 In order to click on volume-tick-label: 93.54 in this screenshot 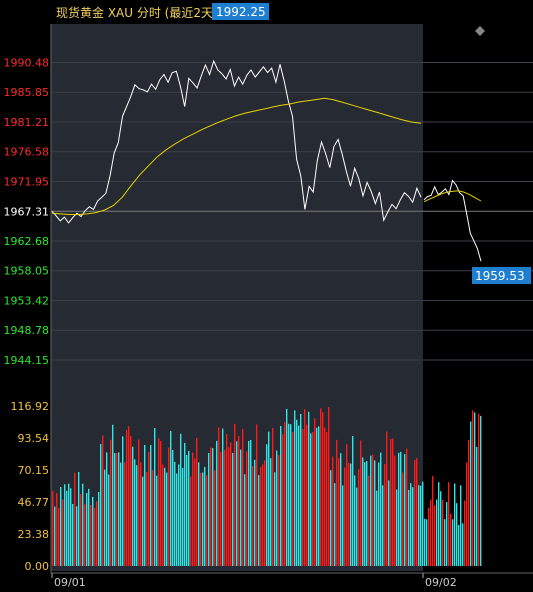, I will do `click(34, 438)`.